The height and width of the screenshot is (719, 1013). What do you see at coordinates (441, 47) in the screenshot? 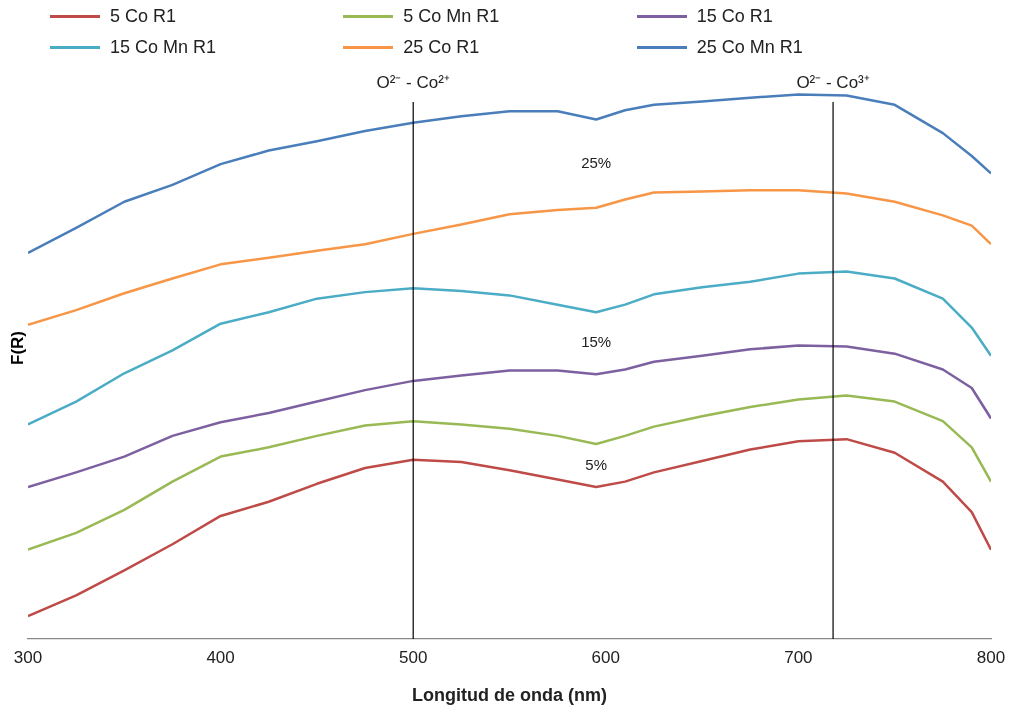
I see `legend-label: 25 Co R1` at bounding box center [441, 47].